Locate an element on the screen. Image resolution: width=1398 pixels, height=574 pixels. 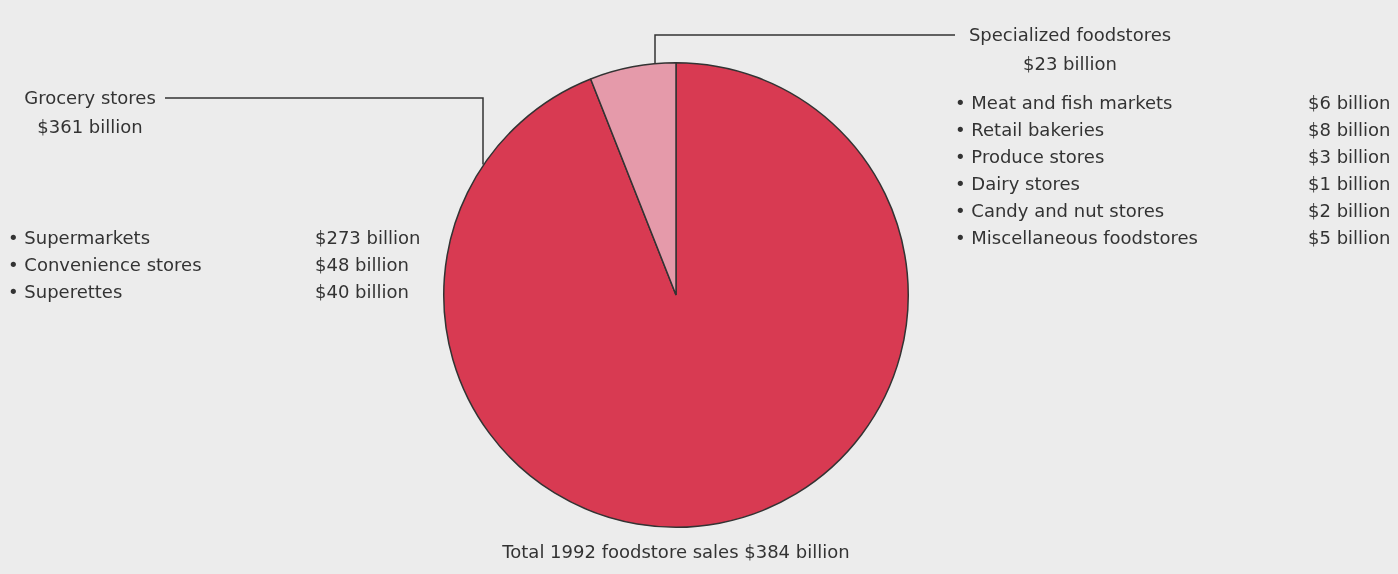
text: • Superettes is located at coordinates (65, 292).